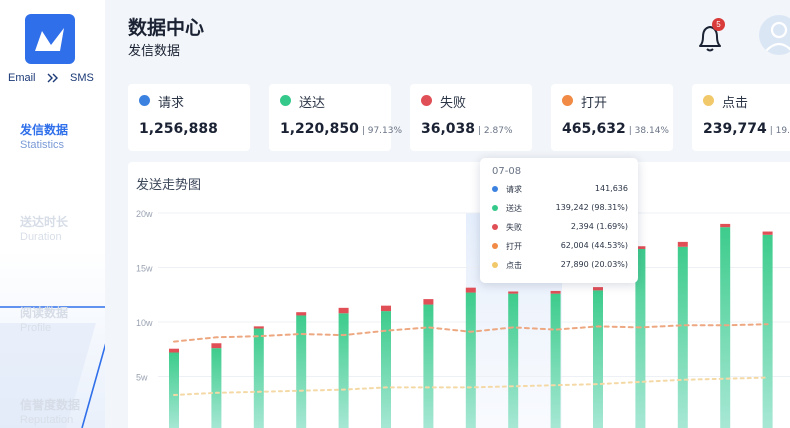 The image size is (790, 428). I want to click on sidebar-item-statistics: 发信数据 Statistics, so click(60, 140).